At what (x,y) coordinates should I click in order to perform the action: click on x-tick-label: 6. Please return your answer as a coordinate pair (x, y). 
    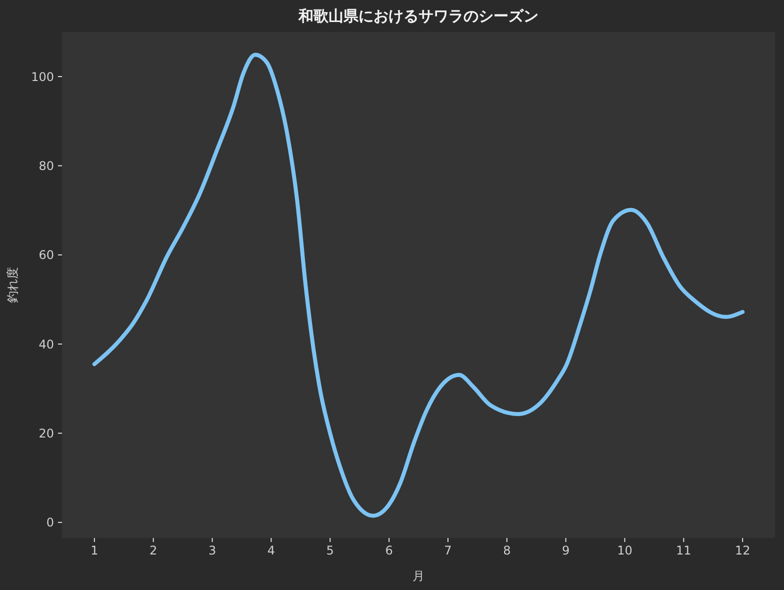
    Looking at the image, I should click on (389, 551).